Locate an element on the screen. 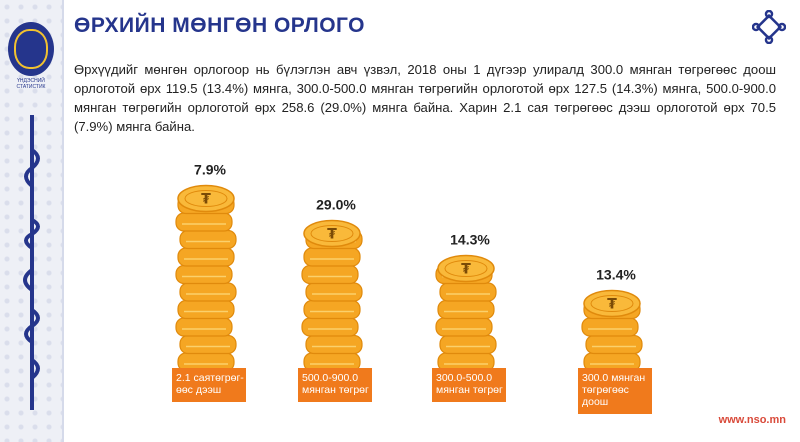  sidebar: ҮНДЭСНИЙ СТАТИСТИК is located at coordinates (32, 221).